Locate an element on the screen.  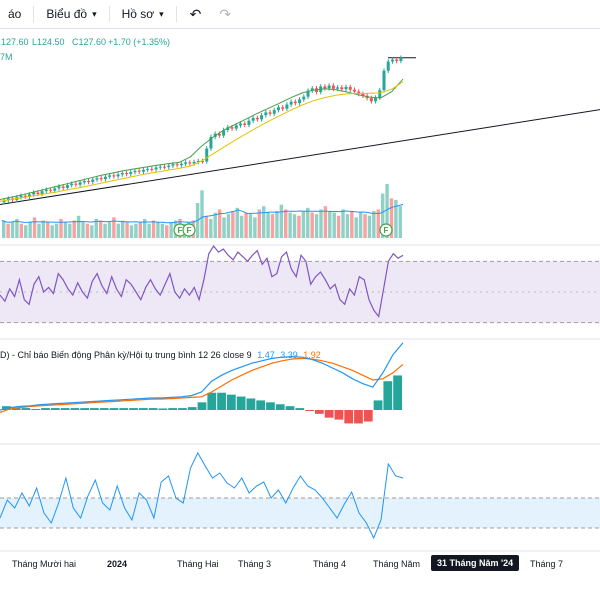
stoch-band is located at coordinates (300, 513).